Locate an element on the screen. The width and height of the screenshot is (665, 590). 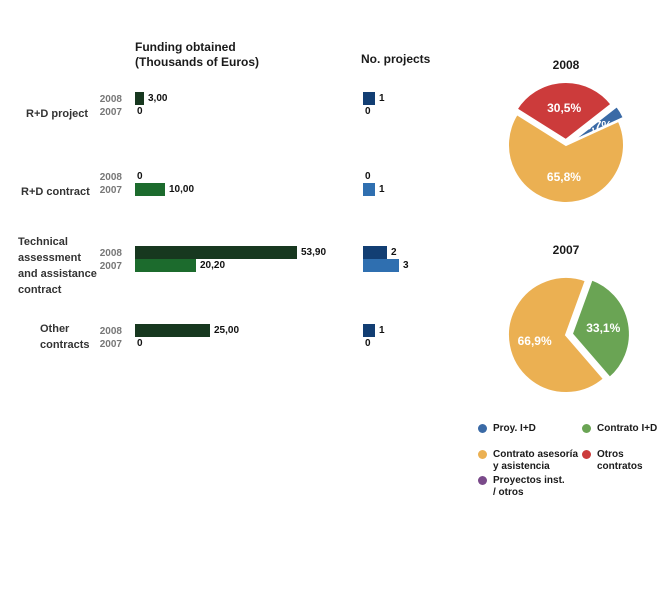
funding-value-label: 53,90 is located at coordinates (314, 252).